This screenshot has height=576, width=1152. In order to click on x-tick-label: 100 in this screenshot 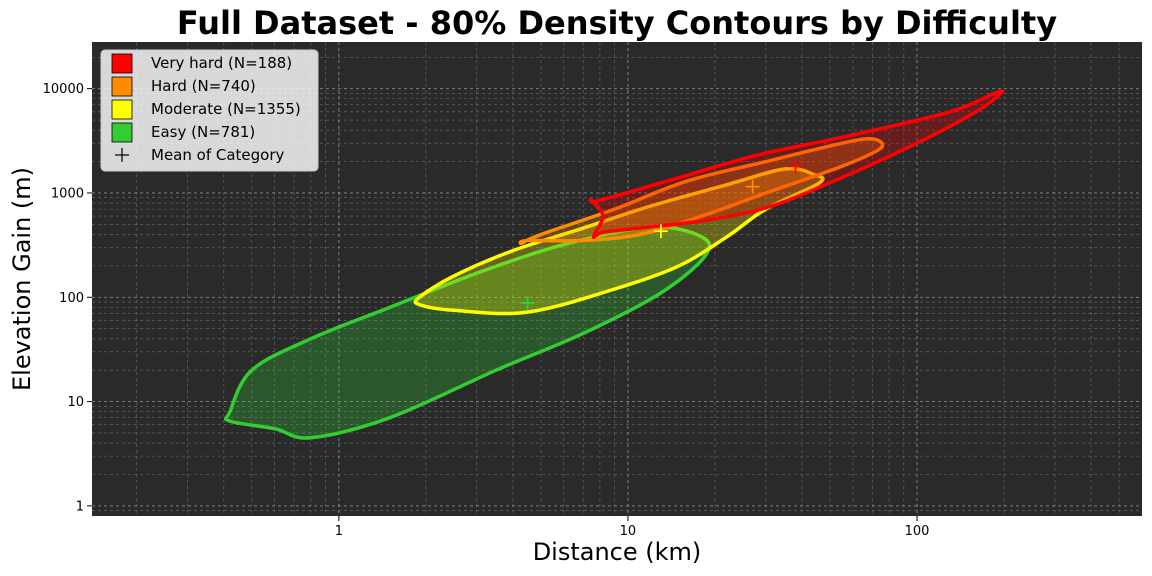, I will do `click(917, 531)`.